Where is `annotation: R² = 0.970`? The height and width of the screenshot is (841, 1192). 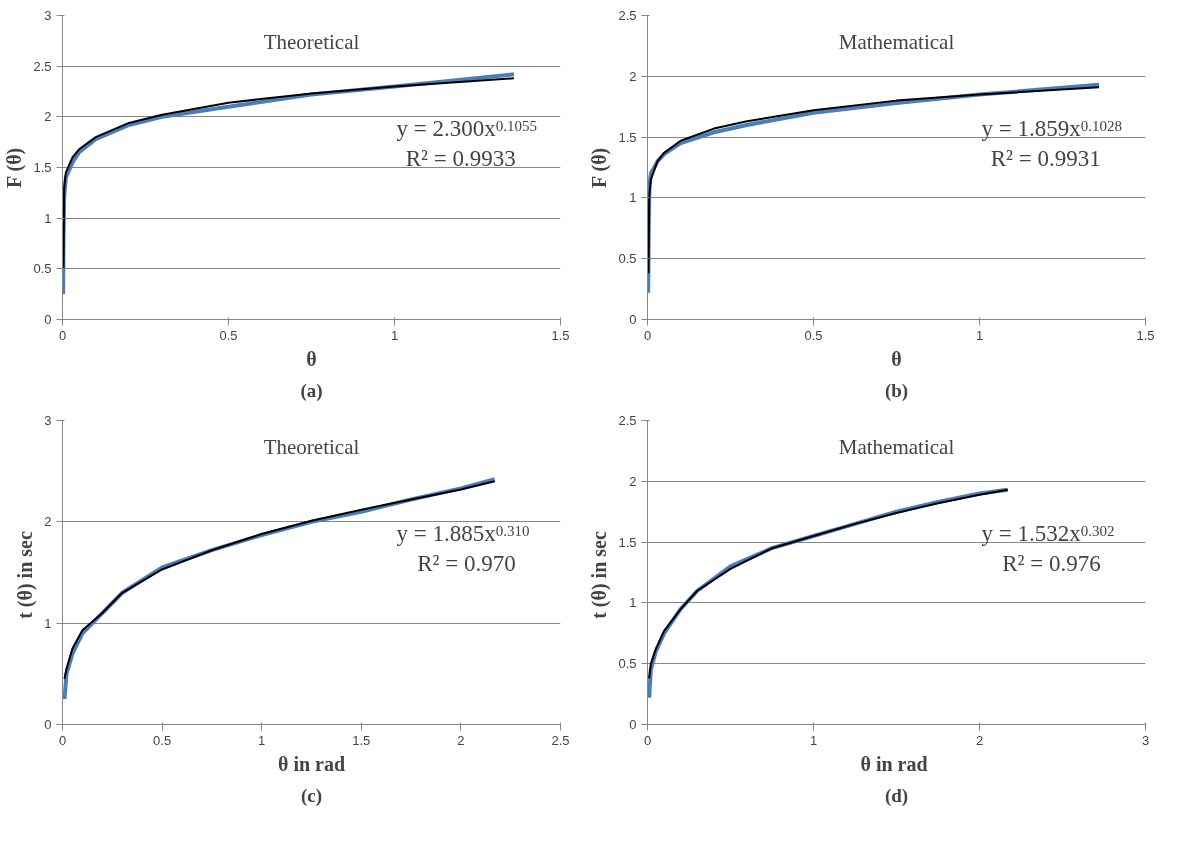 annotation: R² = 0.970 is located at coordinates (466, 563).